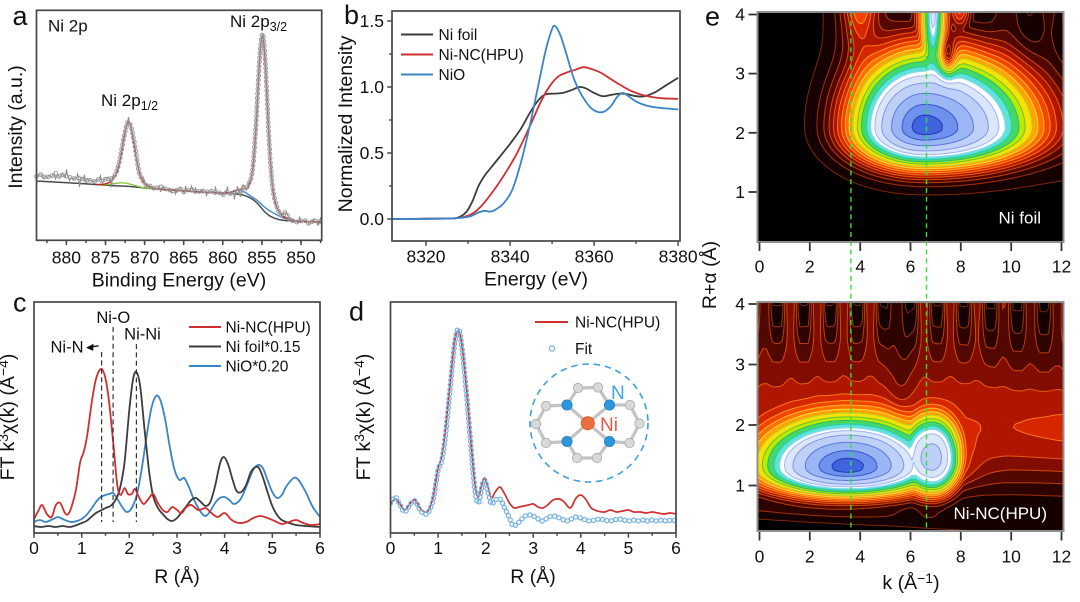 This screenshot has width=1080, height=602. What do you see at coordinates (594, 257) in the screenshot?
I see `svg-text: 8360` at bounding box center [594, 257].